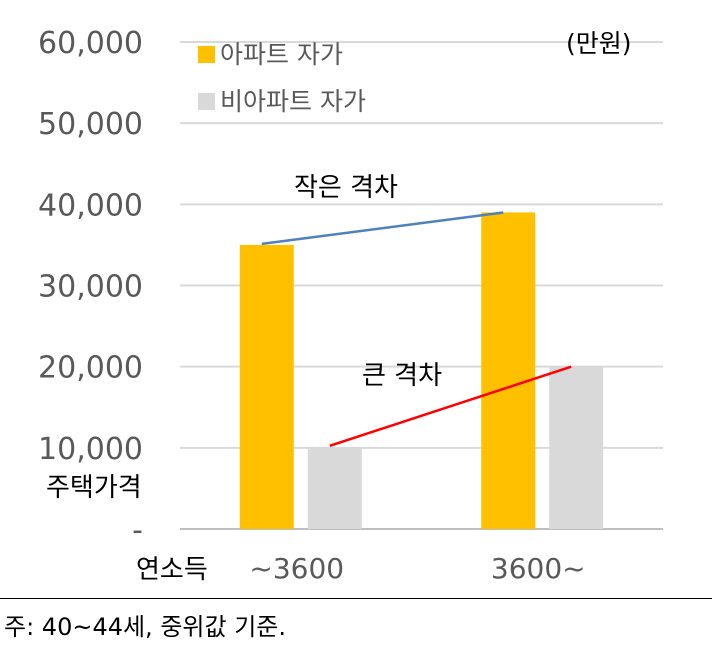 The image size is (723, 648). Describe the element at coordinates (206, 54) in the screenshot. I see `legend-swatch-apartment` at that location.